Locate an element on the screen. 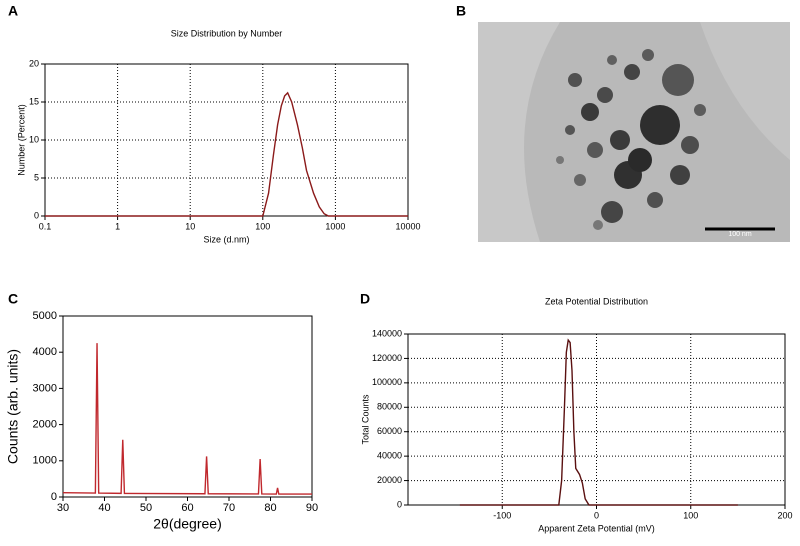  plot-frame is located at coordinates (187, 406).